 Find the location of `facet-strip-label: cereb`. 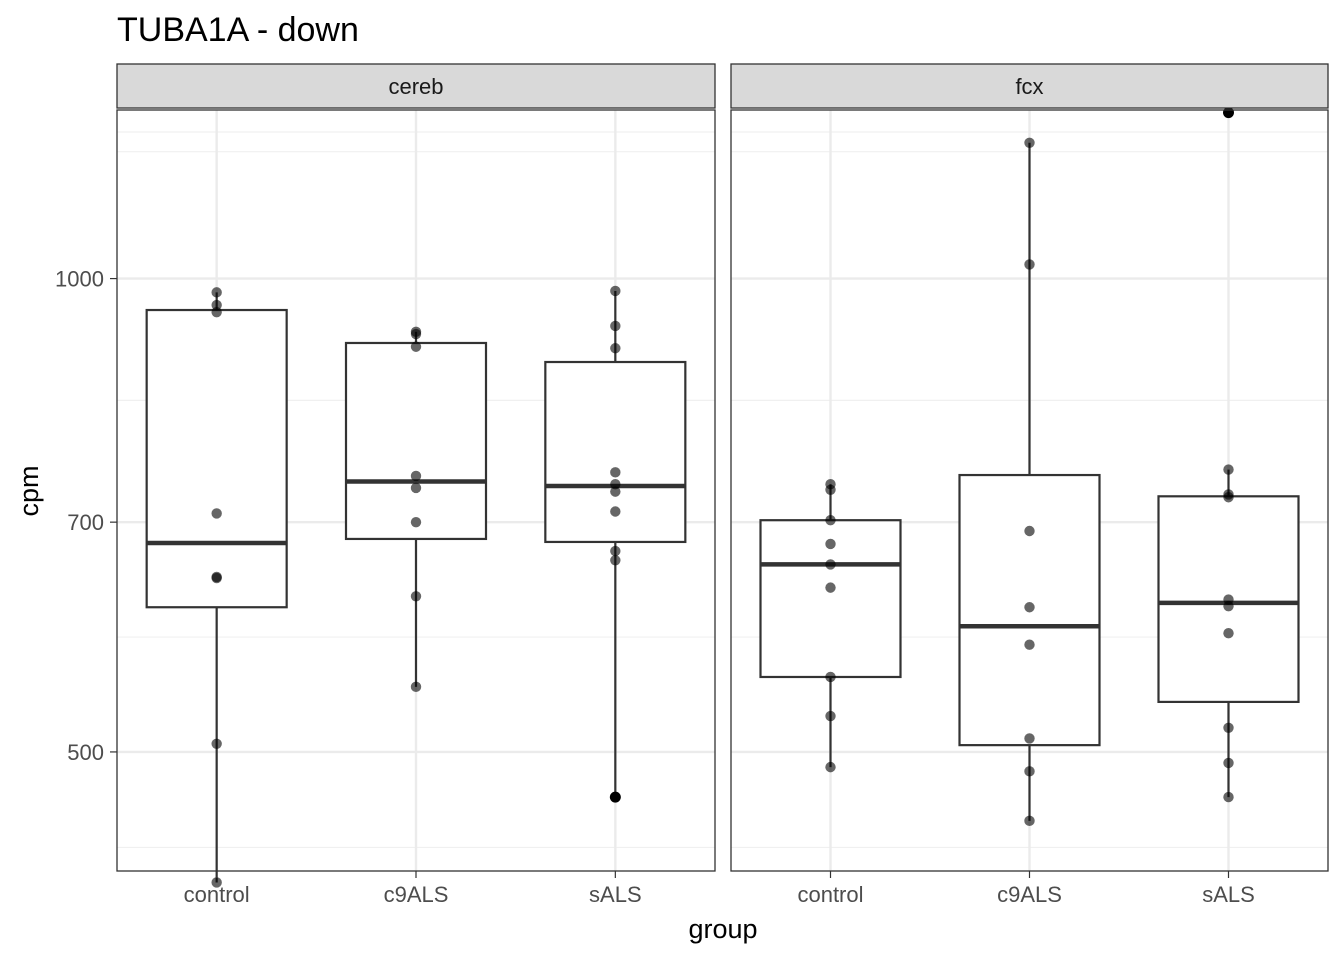

facet-strip-label: cereb is located at coordinates (415, 86).